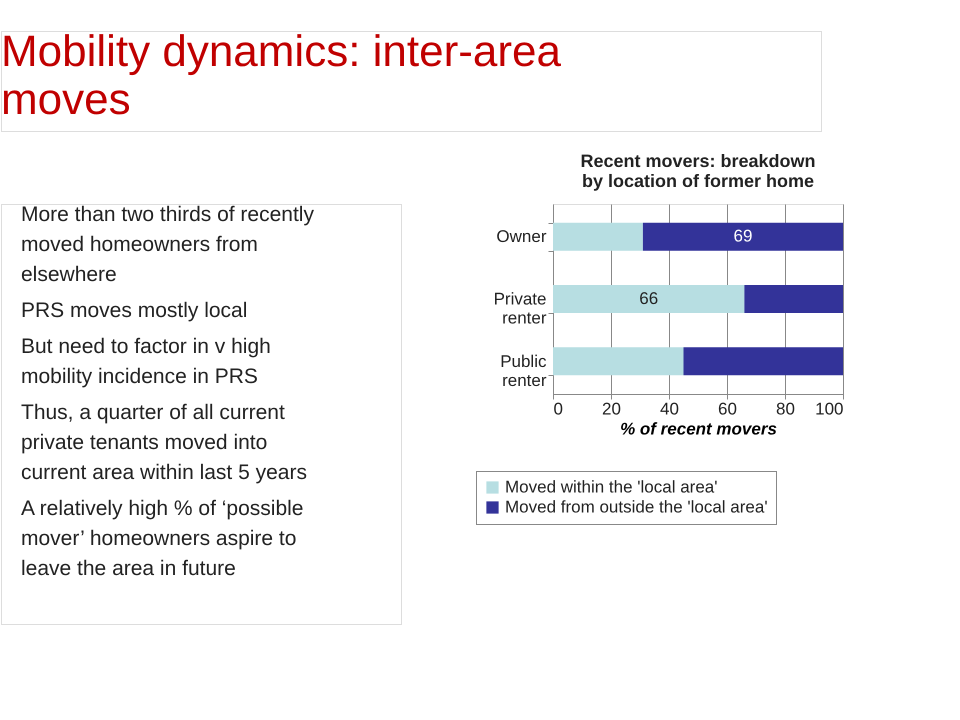  I want to click on text: A relatively high % of ‘possible mover’ homeowners aspire to leave the area in future, so click(162, 538).